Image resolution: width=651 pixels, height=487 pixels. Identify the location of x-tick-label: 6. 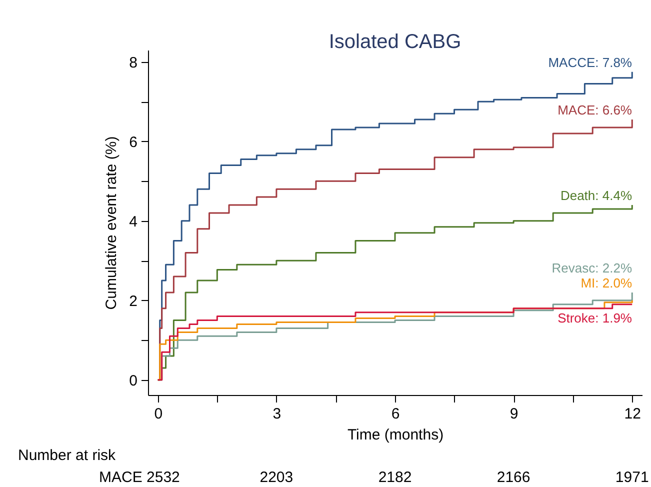
(395, 414).